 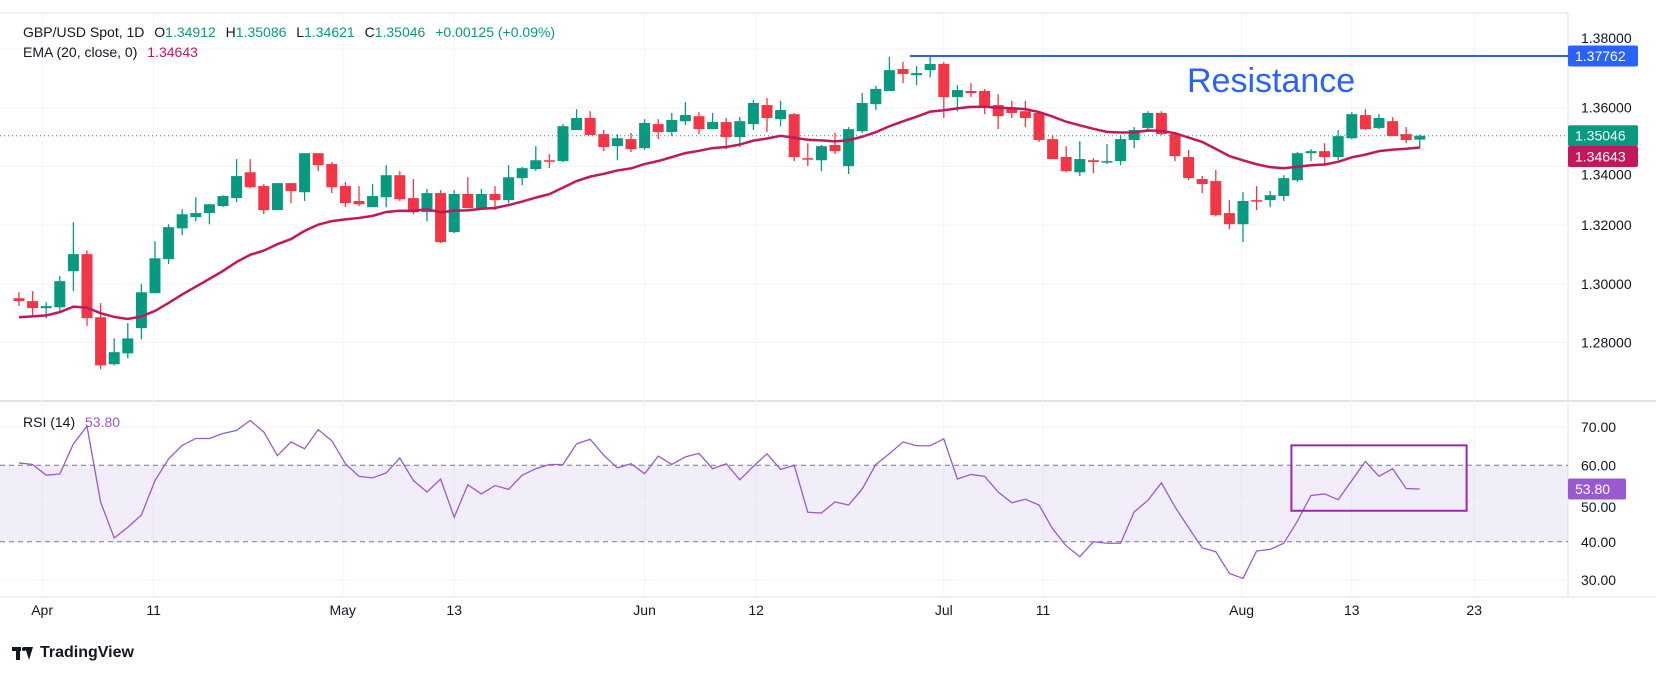 I want to click on rsi-tick-label: 30.00, so click(x=1598, y=580).